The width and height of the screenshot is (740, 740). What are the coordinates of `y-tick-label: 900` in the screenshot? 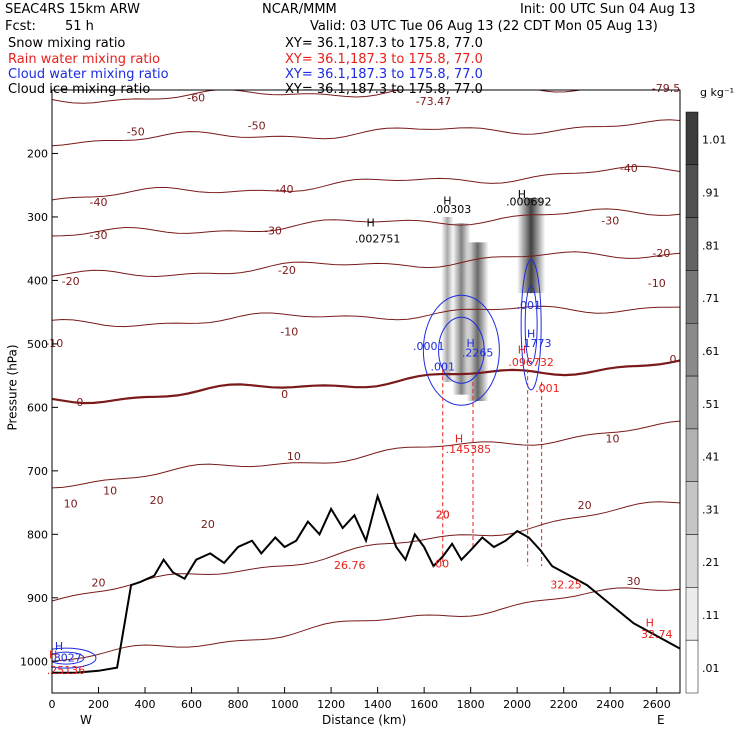 It's located at (37, 598).